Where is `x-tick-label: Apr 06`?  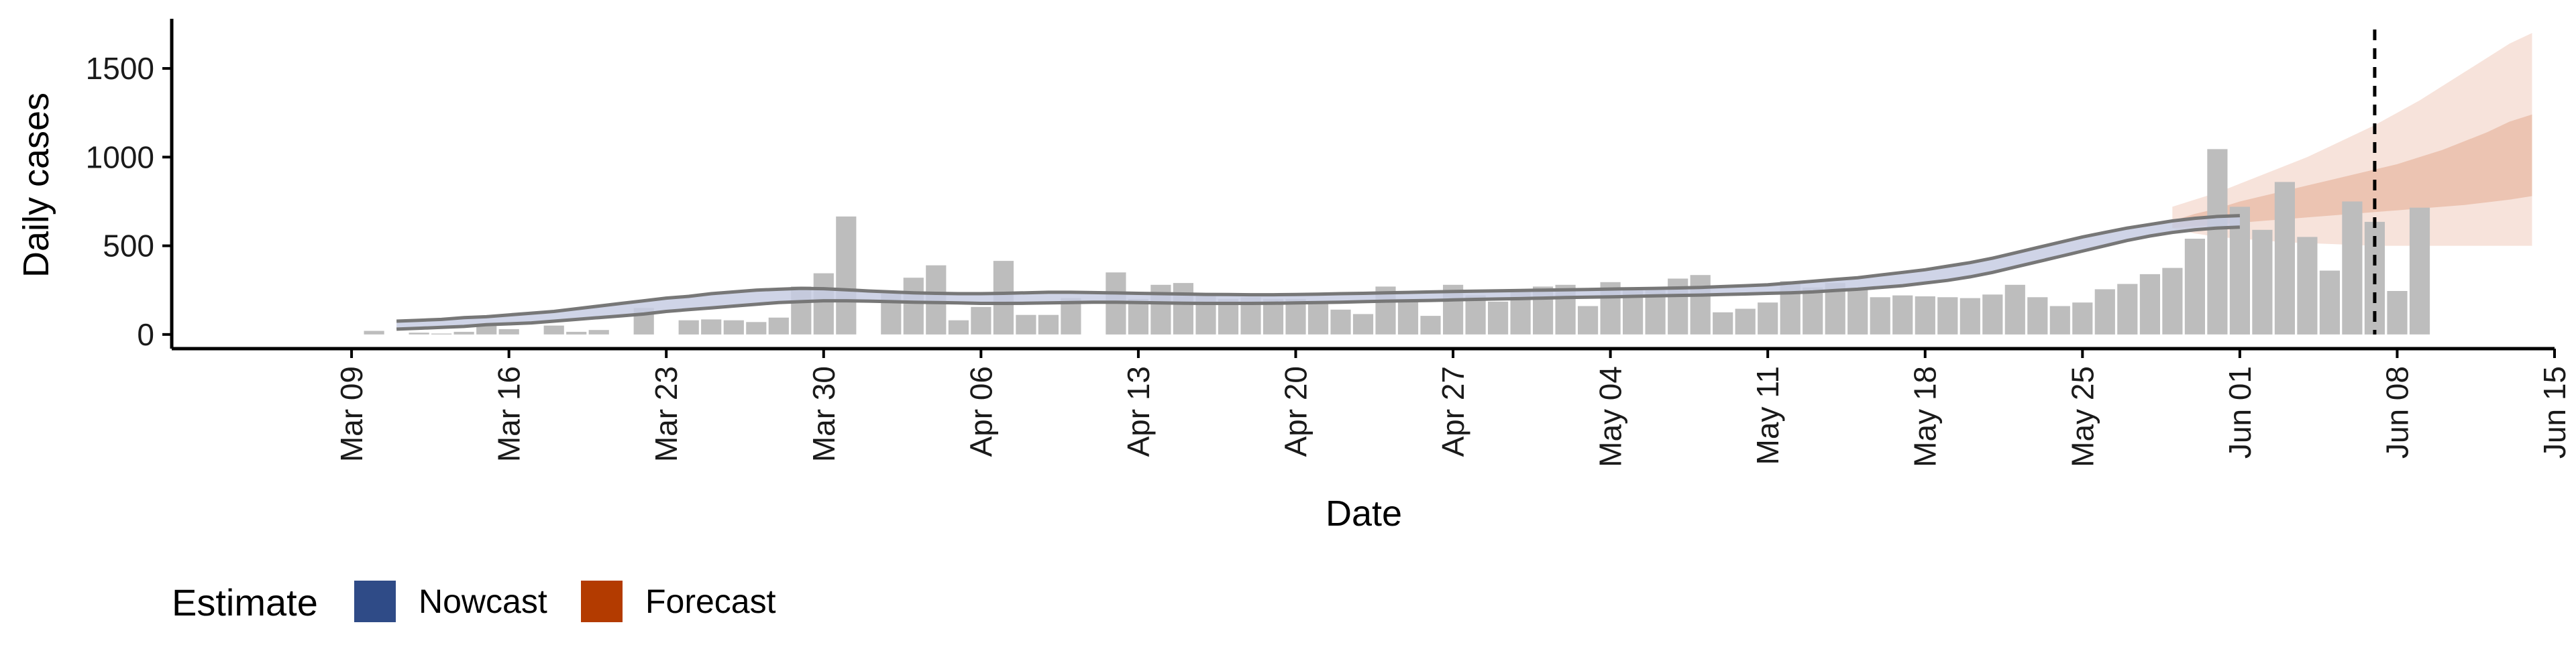
x-tick-label: Apr 06 is located at coordinates (980, 411).